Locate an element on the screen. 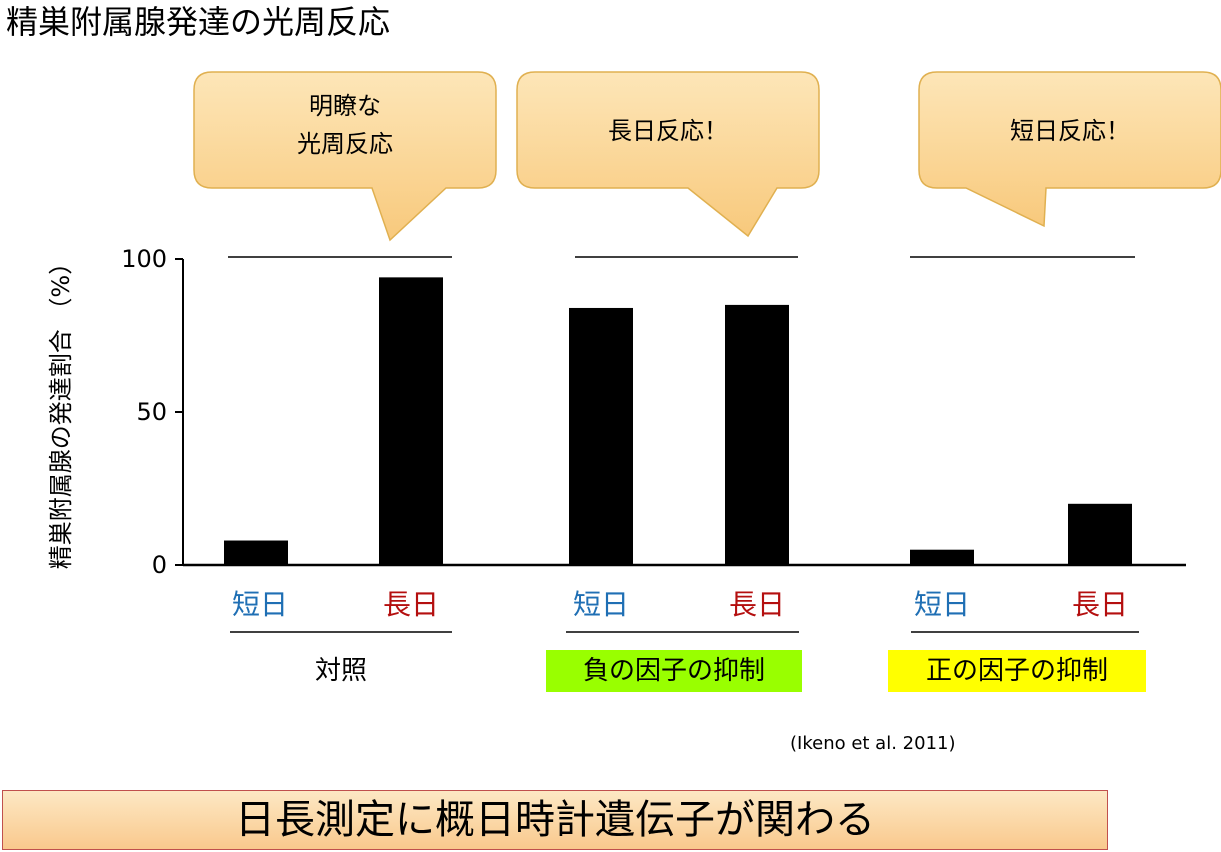  category-label-2: 長日 is located at coordinates (411, 604).